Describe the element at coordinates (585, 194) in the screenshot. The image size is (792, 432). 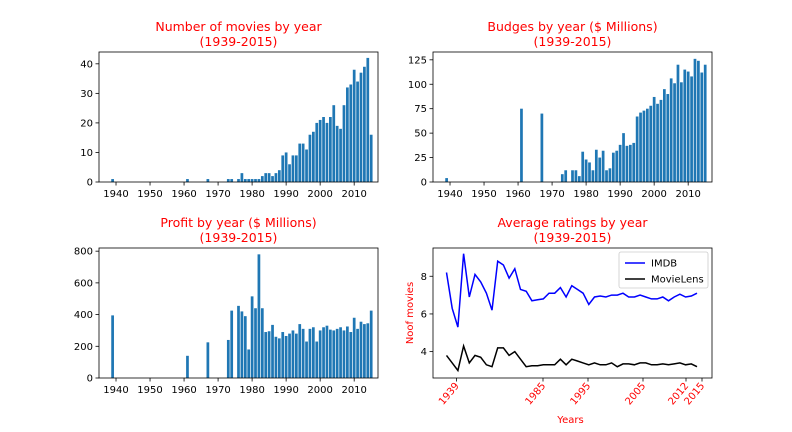
I see `chart-1-xtick-label: 1980` at that location.